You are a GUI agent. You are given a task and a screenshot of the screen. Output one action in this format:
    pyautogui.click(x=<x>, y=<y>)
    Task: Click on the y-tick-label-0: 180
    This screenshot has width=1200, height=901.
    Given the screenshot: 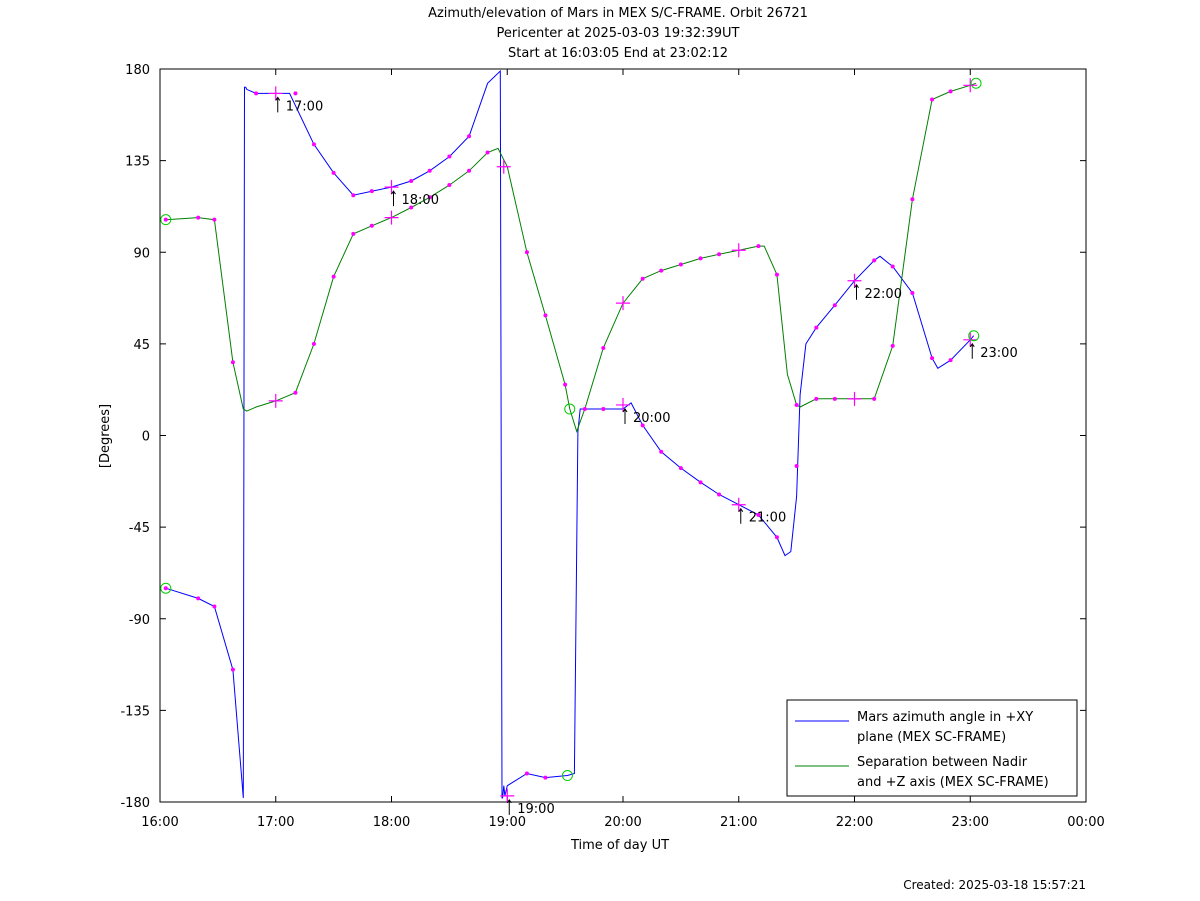 What is the action you would take?
    pyautogui.click(x=137, y=70)
    